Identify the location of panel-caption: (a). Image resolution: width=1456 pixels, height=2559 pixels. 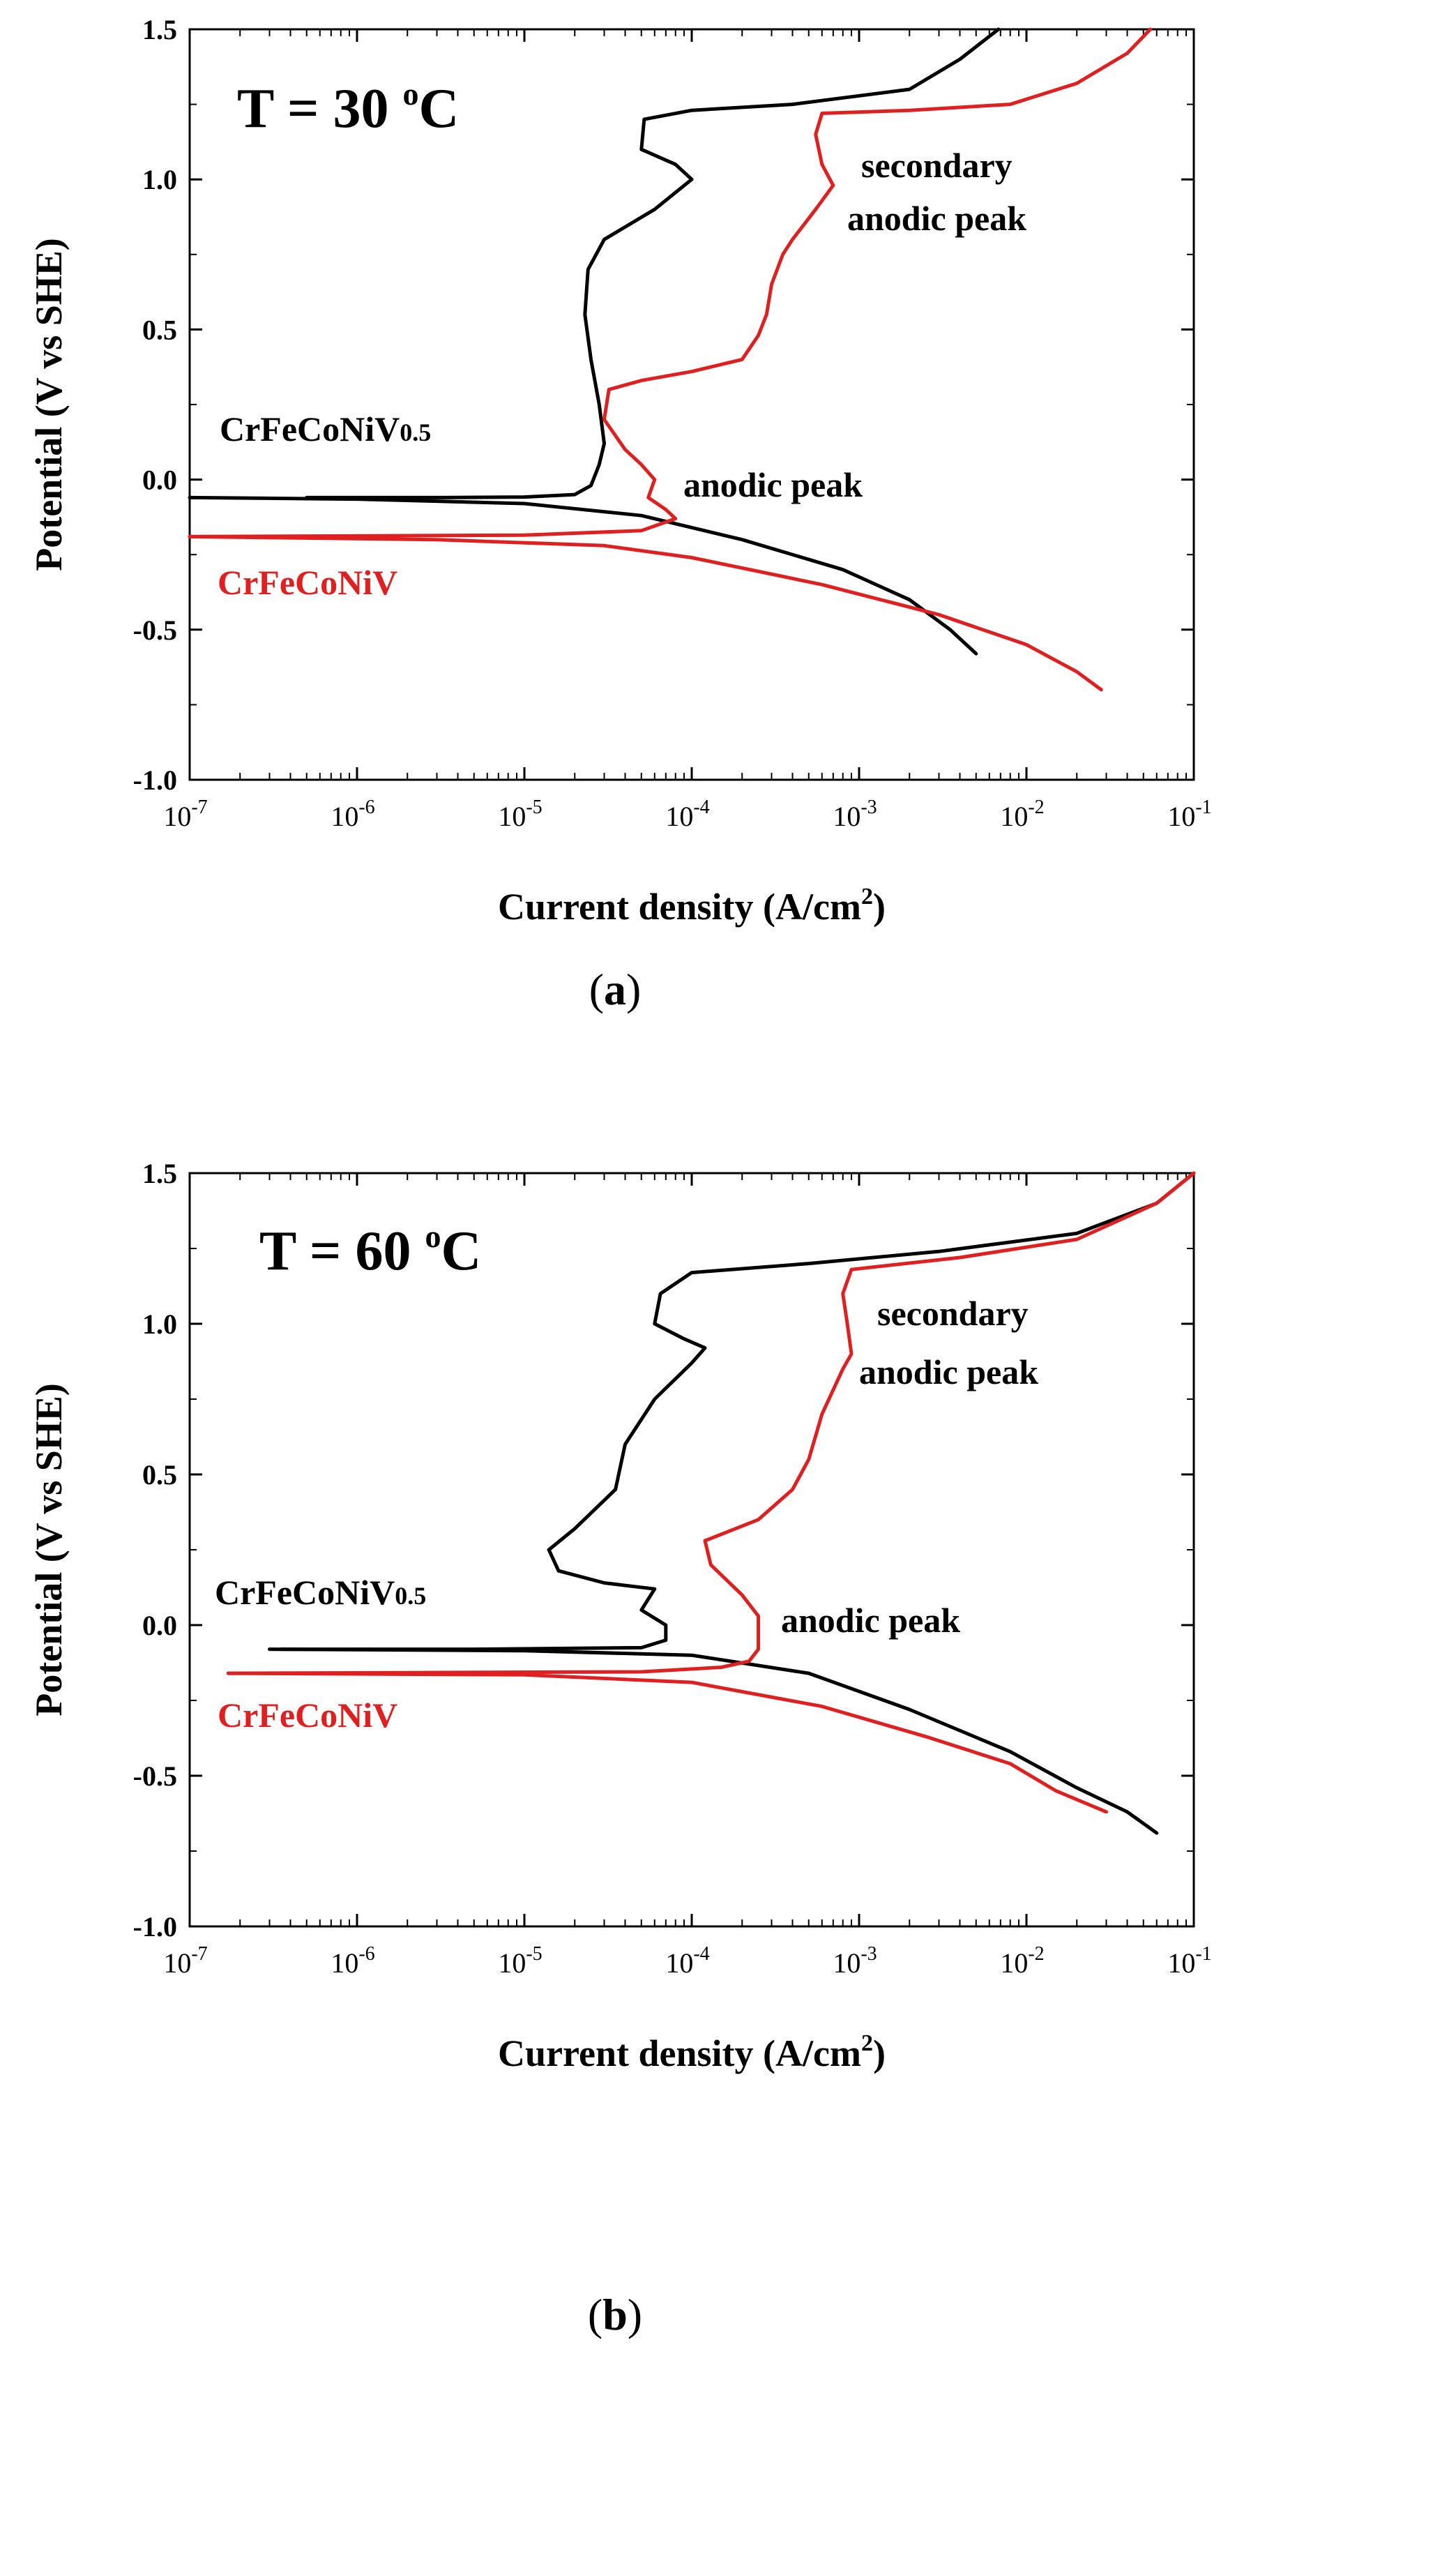
(615, 989).